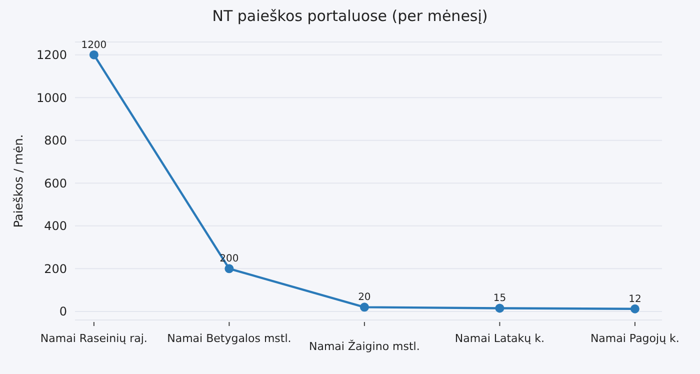 The image size is (700, 374). What do you see at coordinates (63, 311) in the screenshot?
I see `y-tick-label: 0` at bounding box center [63, 311].